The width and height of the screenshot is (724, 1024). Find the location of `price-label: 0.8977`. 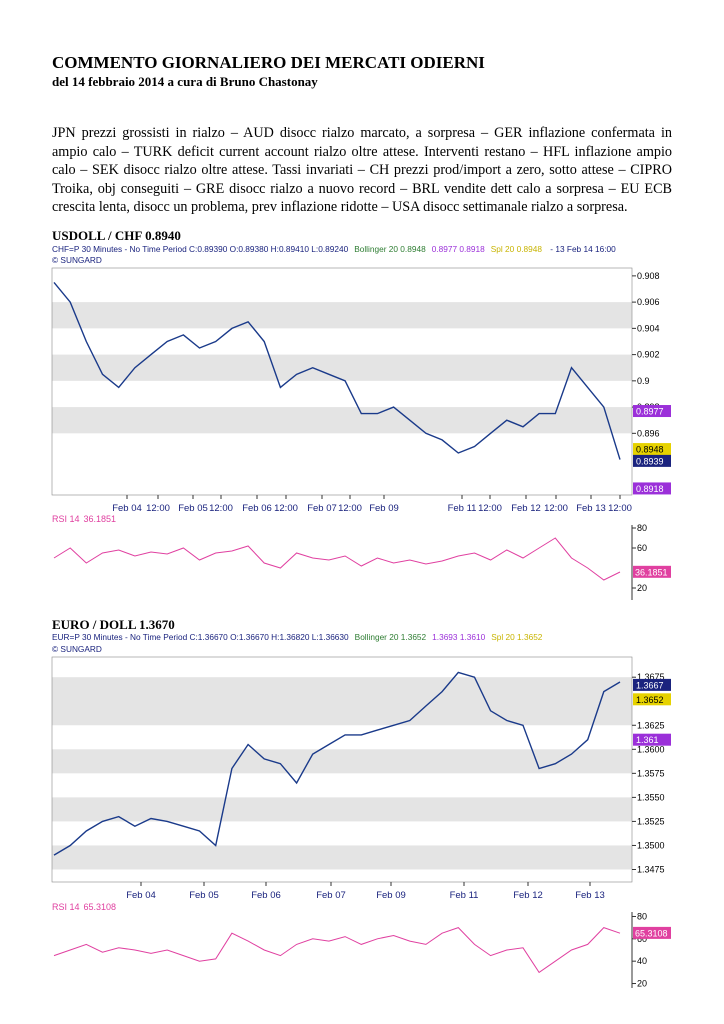

price-label: 0.8977 is located at coordinates (650, 412).